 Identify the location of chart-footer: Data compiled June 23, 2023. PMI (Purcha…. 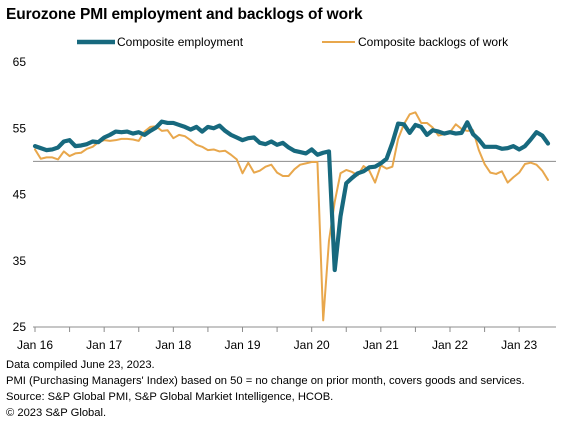
(265, 389).